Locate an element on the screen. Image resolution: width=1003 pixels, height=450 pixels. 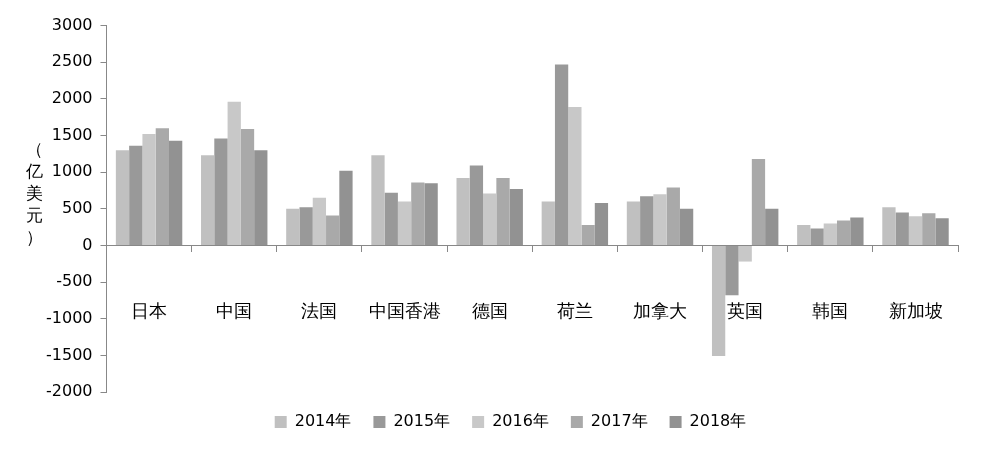
y-tick-label: 2000 is located at coordinates (72, 98).